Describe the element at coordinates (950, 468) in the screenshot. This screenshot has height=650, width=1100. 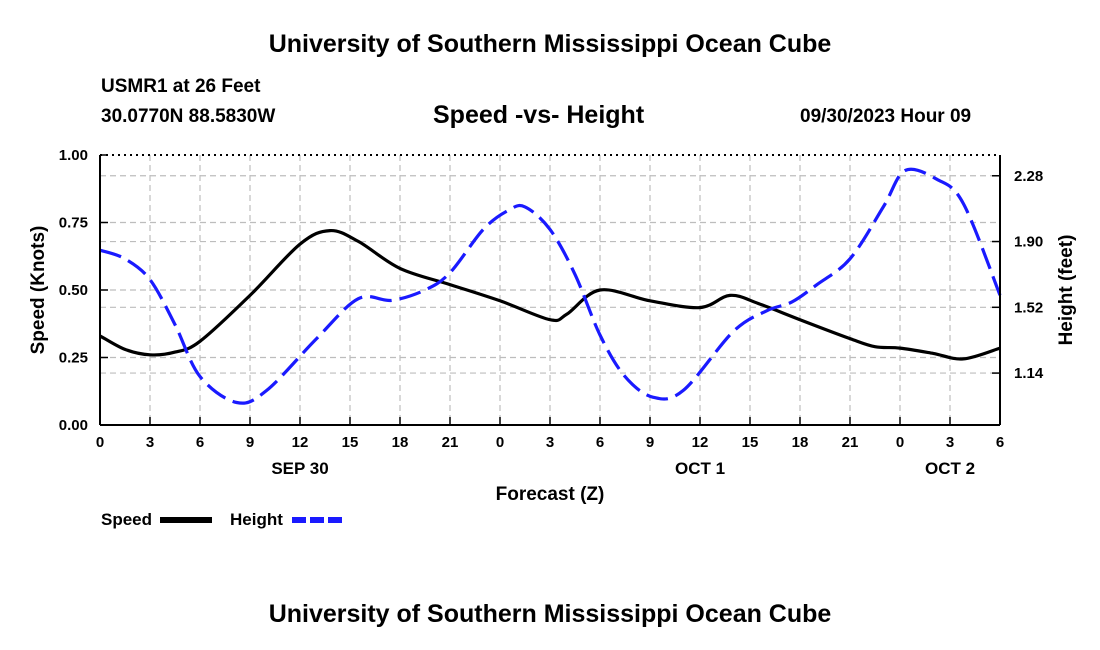
I see `x-date-label: OCT 2` at that location.